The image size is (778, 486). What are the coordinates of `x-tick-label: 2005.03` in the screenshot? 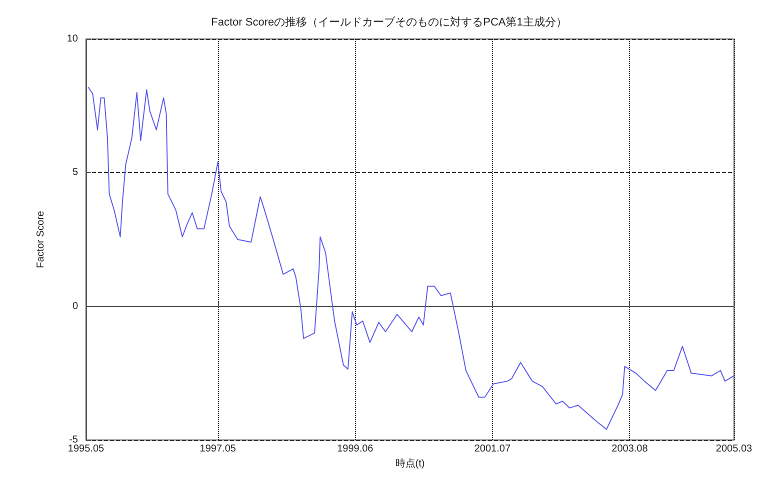 It's located at (734, 449).